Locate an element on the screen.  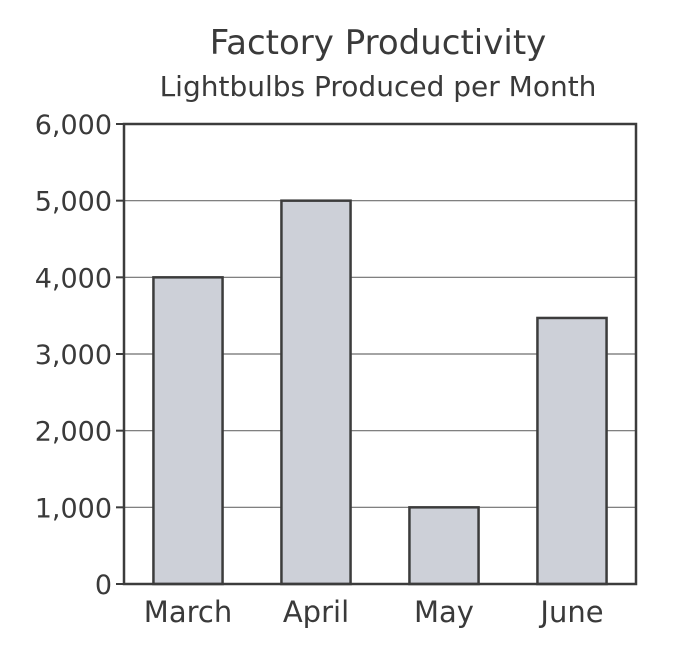
y-tick-label: 4,000 is located at coordinates (73, 278).